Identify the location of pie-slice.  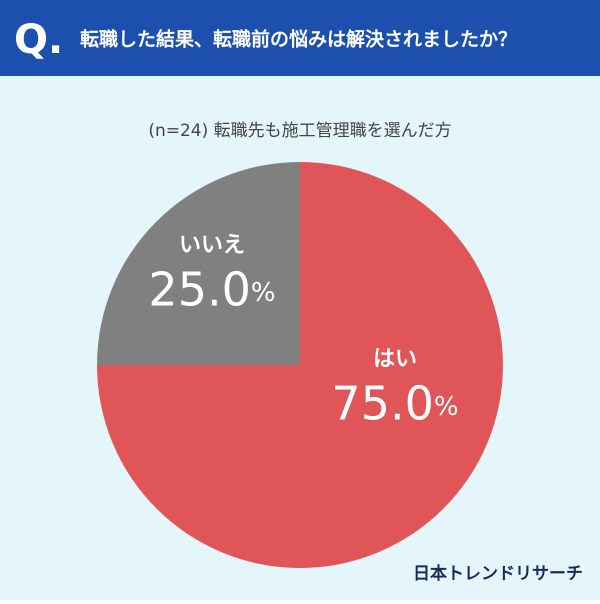
(198, 263).